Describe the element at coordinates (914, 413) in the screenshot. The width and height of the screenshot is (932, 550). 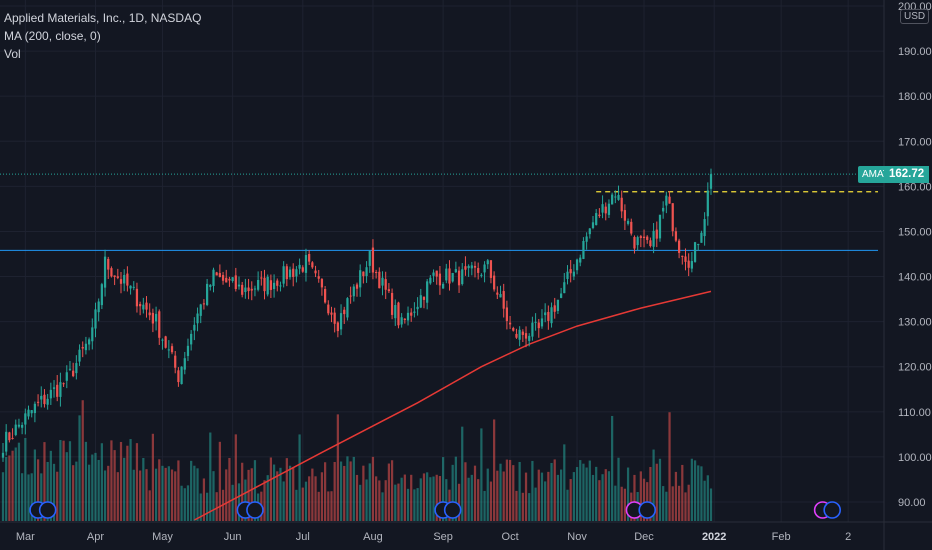
I see `price-tick-label: 110.00` at that location.